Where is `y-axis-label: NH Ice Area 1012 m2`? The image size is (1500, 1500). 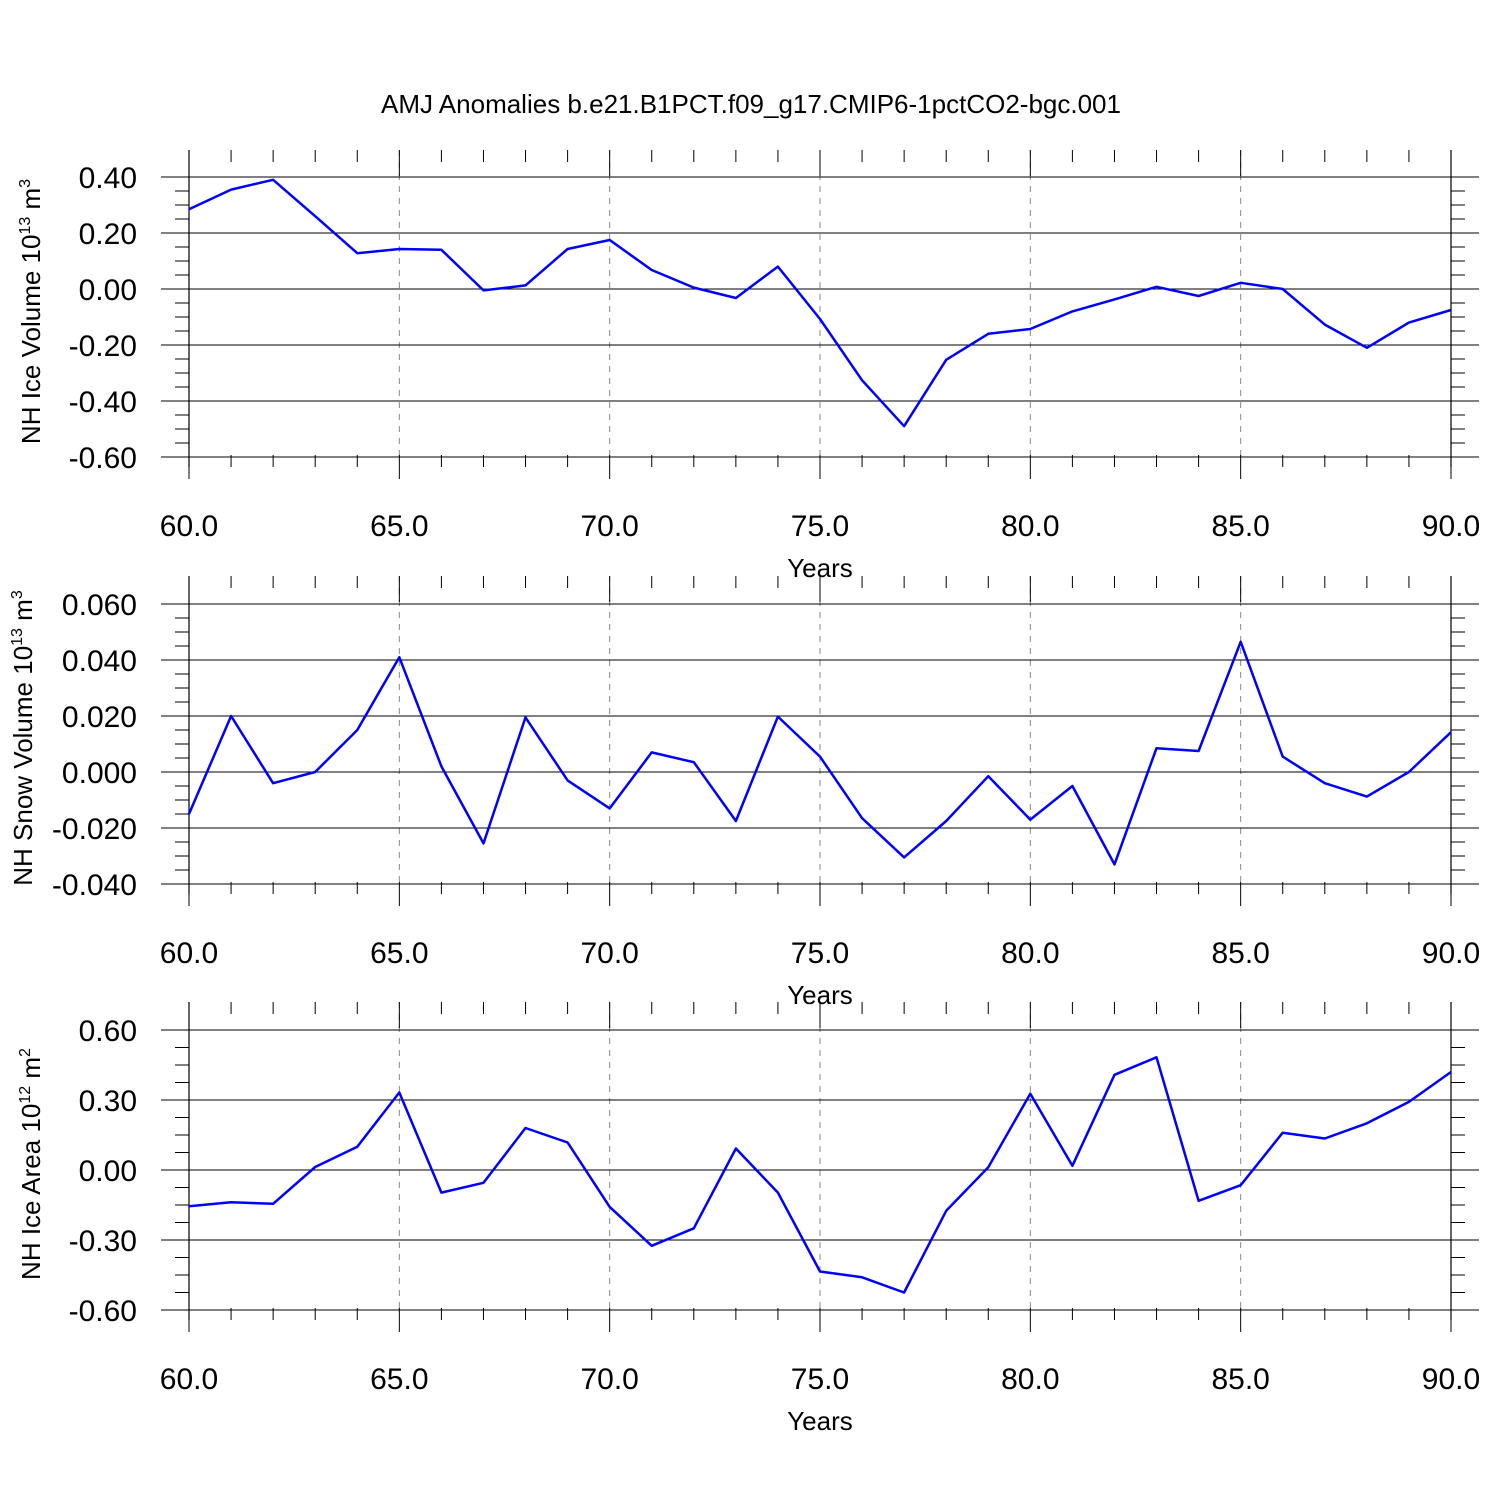
y-axis-label: NH Ice Area 1012 m2 is located at coordinates (31, 1164).